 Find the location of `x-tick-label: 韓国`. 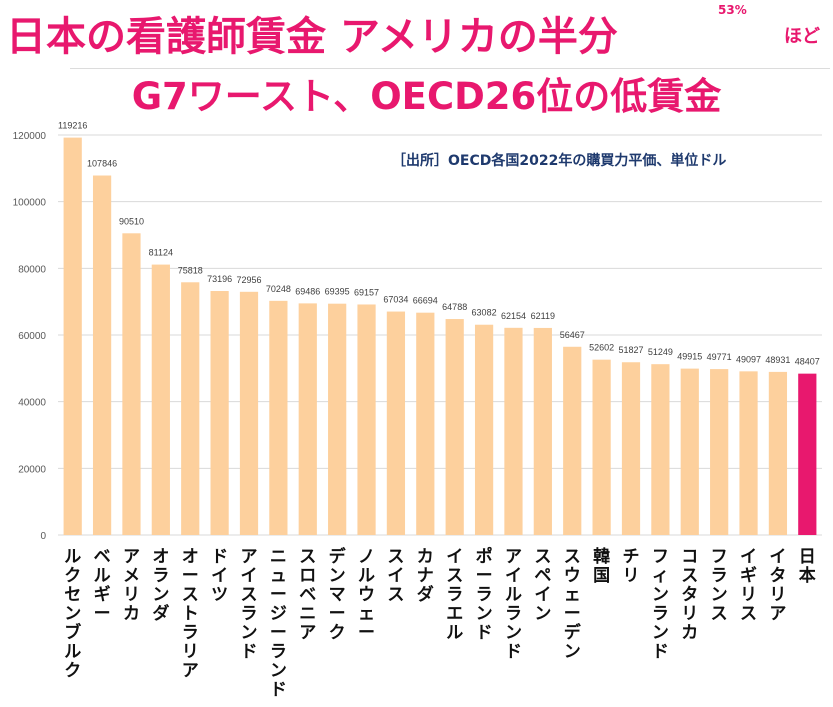

x-tick-label: 韓国 is located at coordinates (601, 566).